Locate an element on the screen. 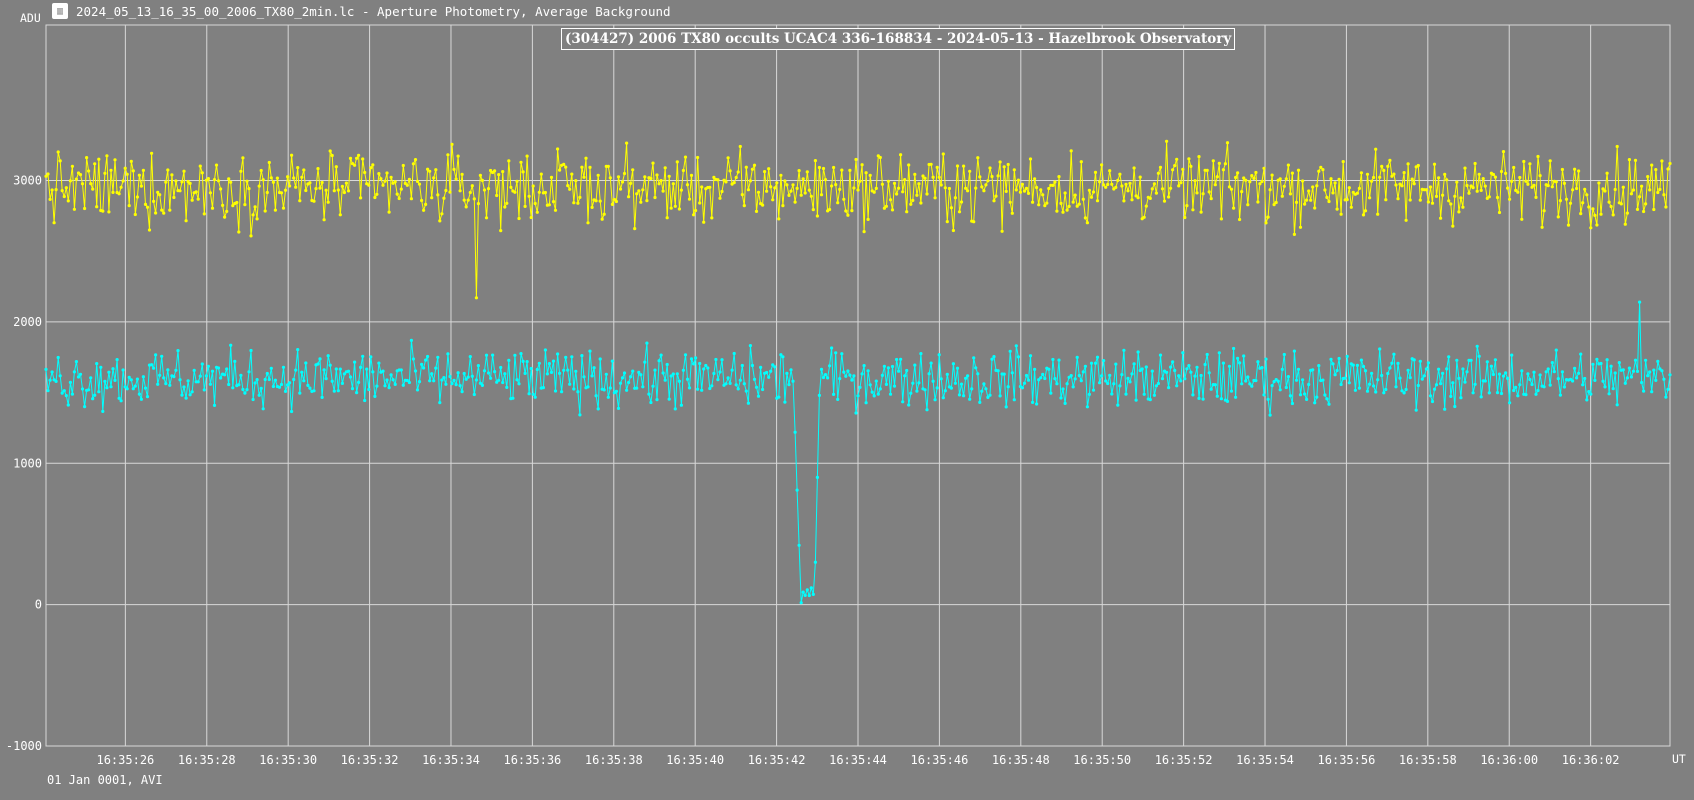 This screenshot has height=800, width=1694. y-tick-label: -1000 is located at coordinates (24, 746).